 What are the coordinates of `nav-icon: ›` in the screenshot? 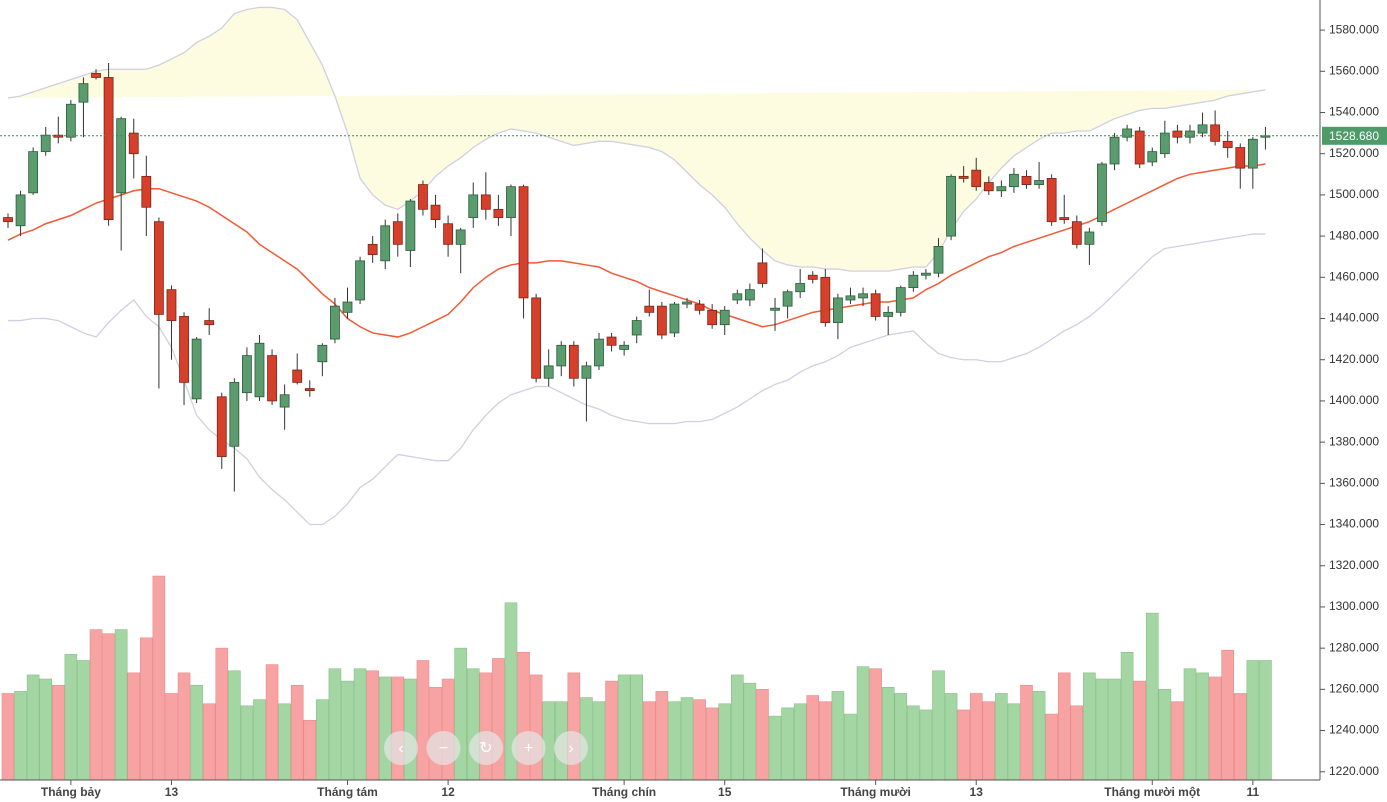 It's located at (570, 748).